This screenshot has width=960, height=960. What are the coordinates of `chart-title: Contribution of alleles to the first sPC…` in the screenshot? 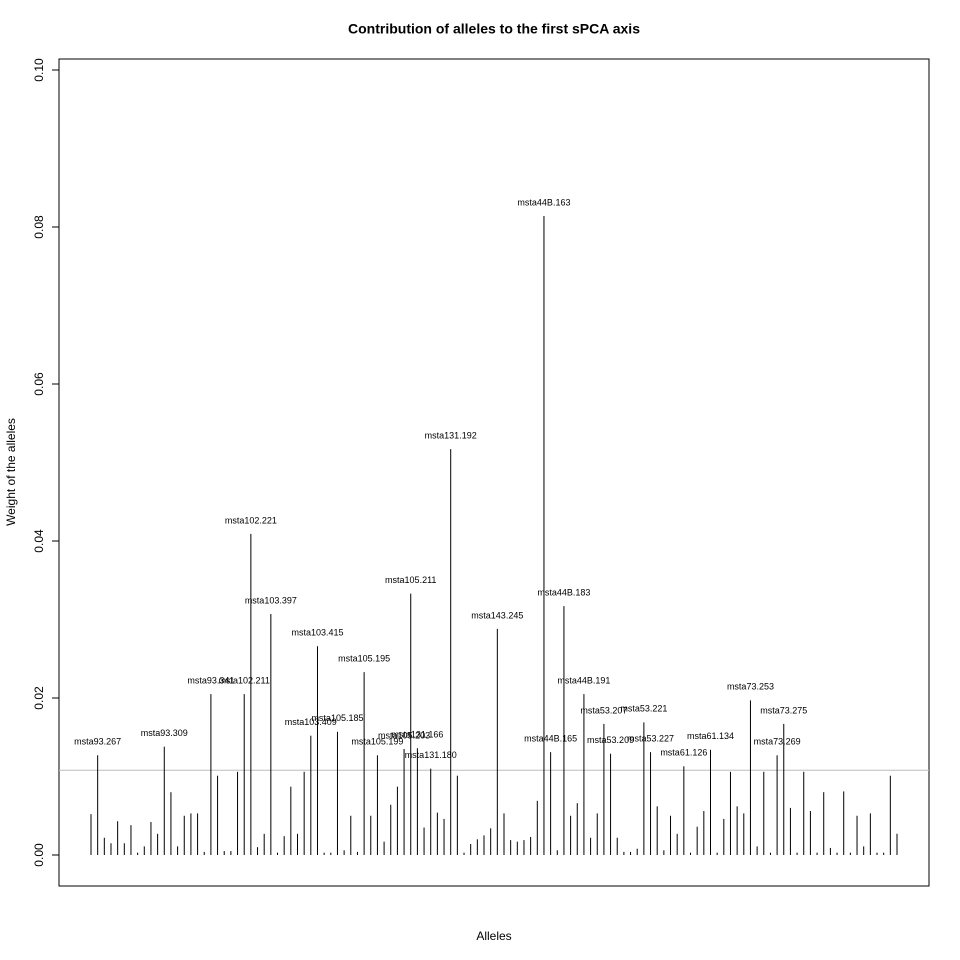 It's located at (494, 29).